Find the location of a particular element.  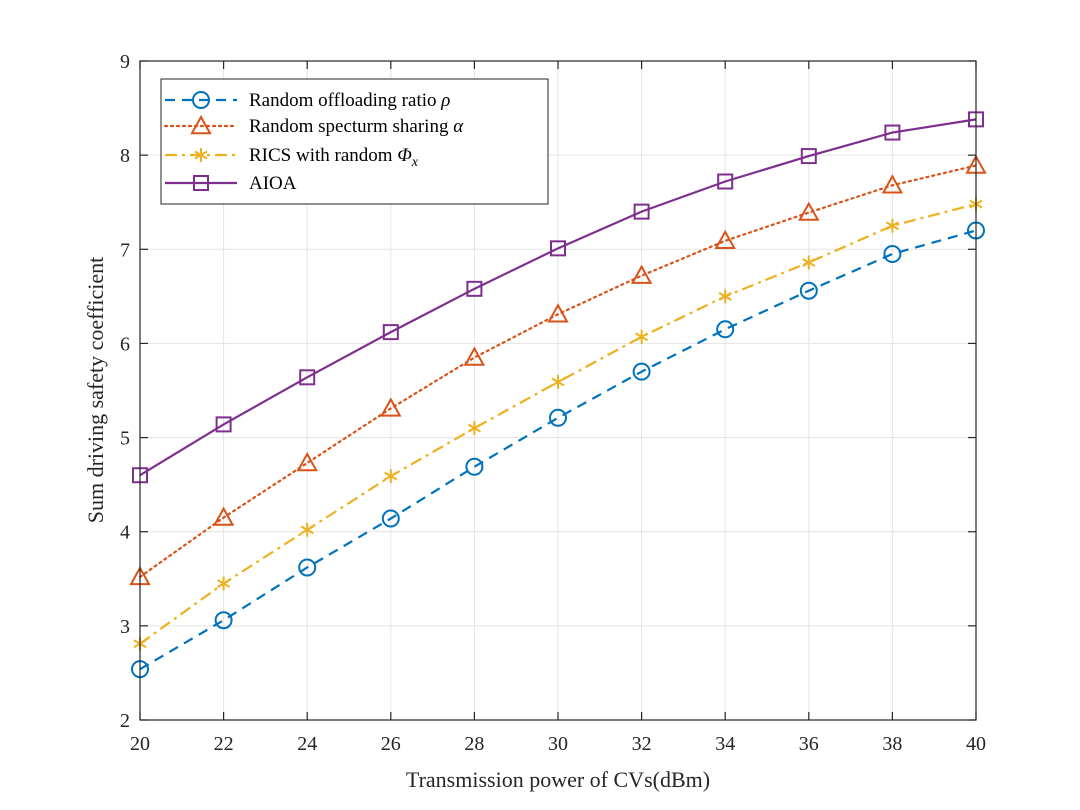

y-tick-label: 6 is located at coordinates (125, 344).